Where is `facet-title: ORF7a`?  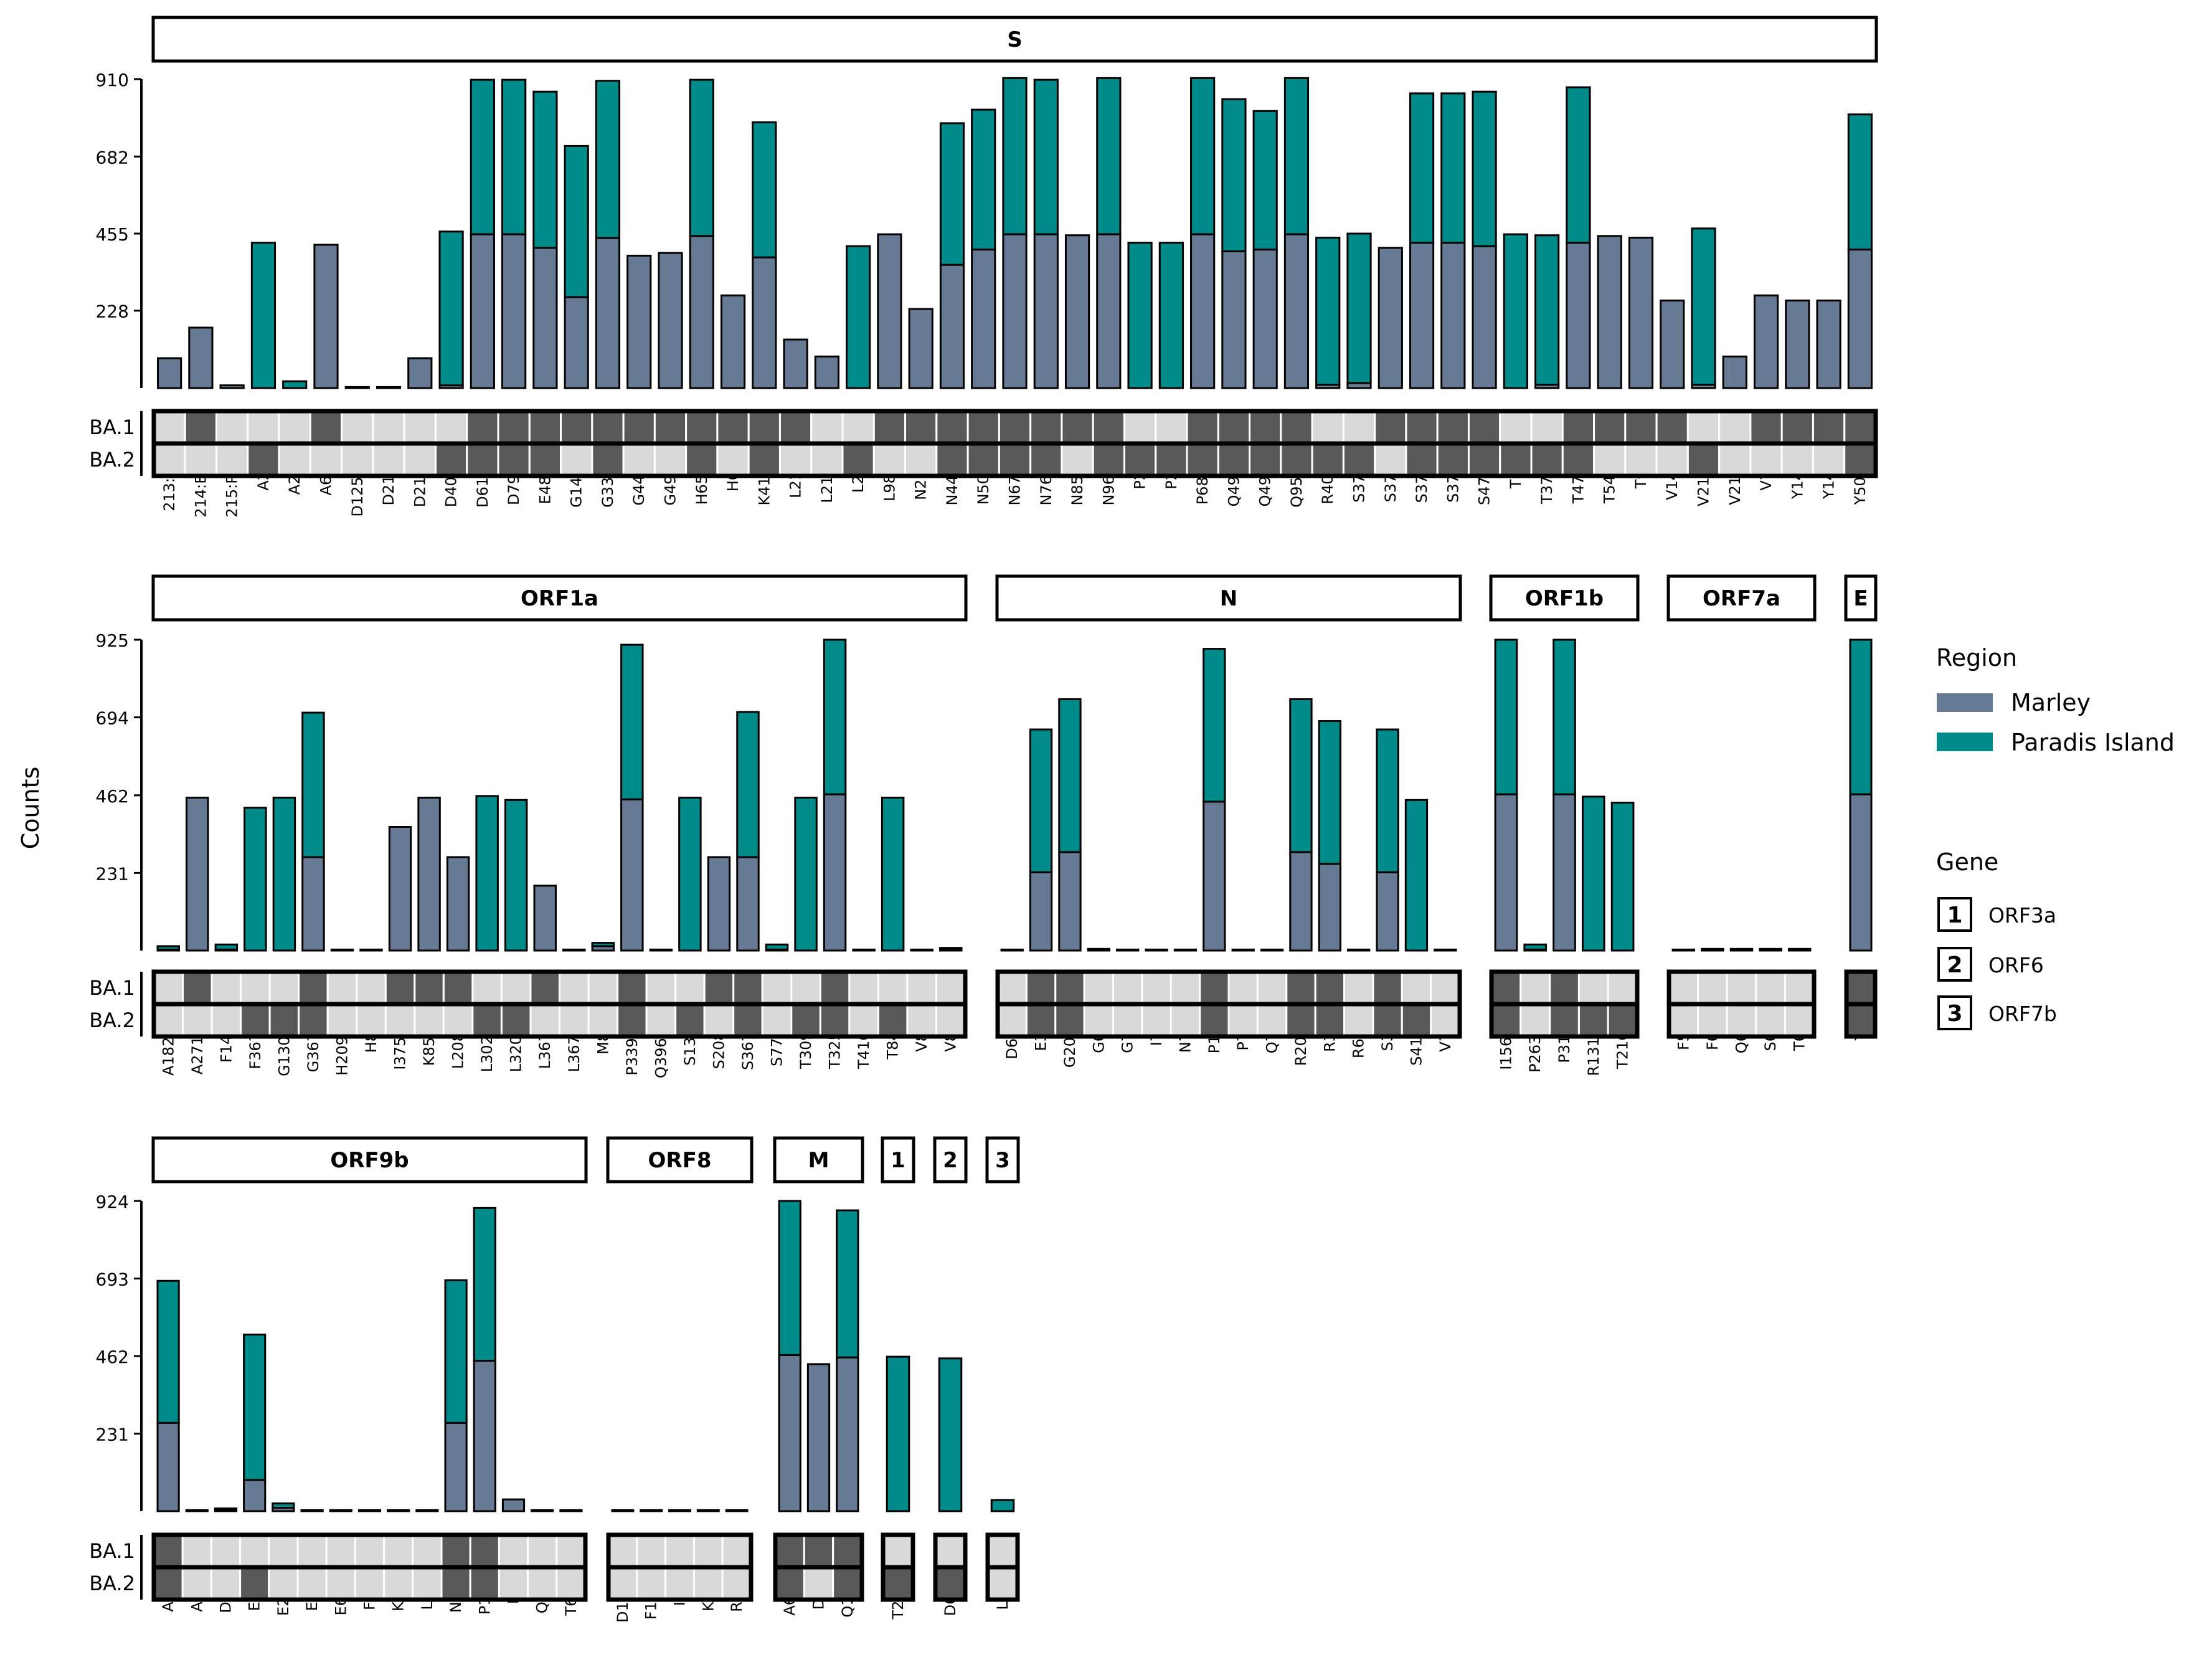 facet-title: ORF7a is located at coordinates (1741, 598).